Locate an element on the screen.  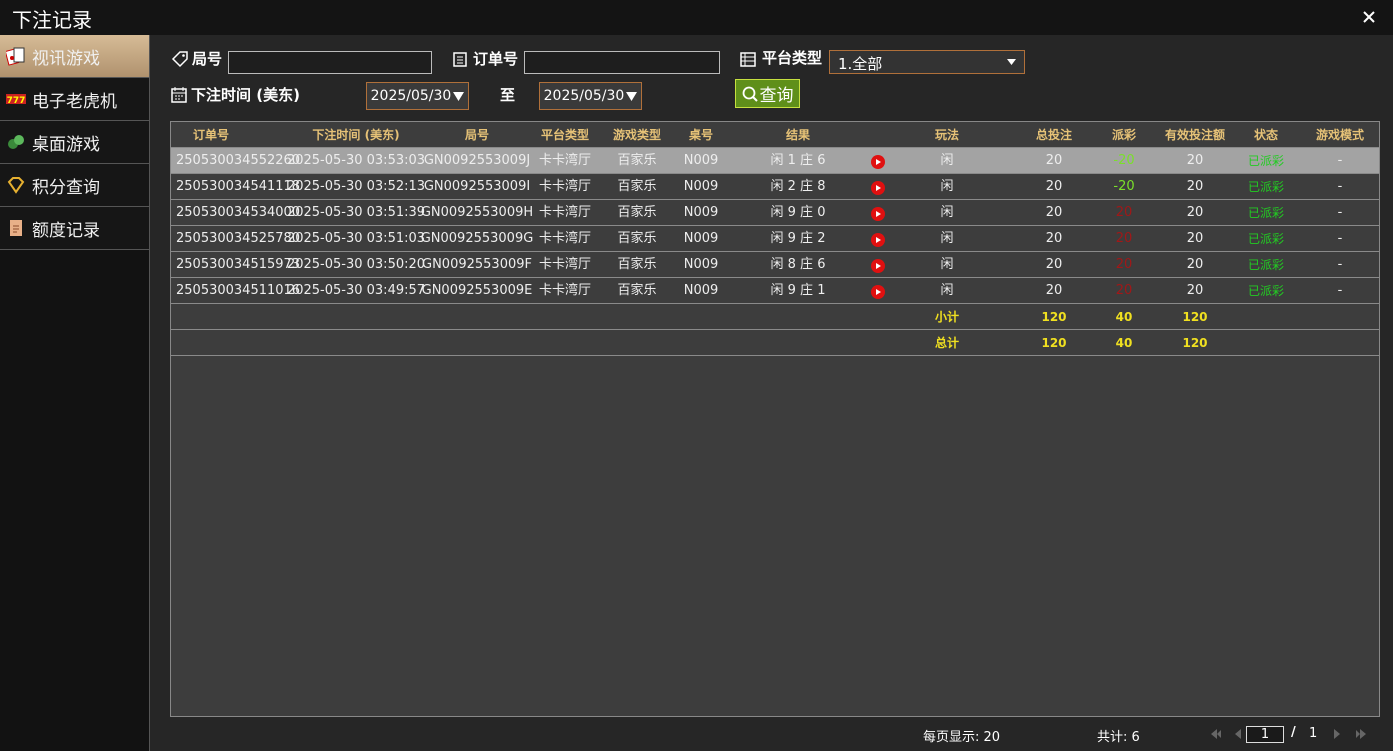
sidebar-label: 额度记录 is located at coordinates (66, 230).